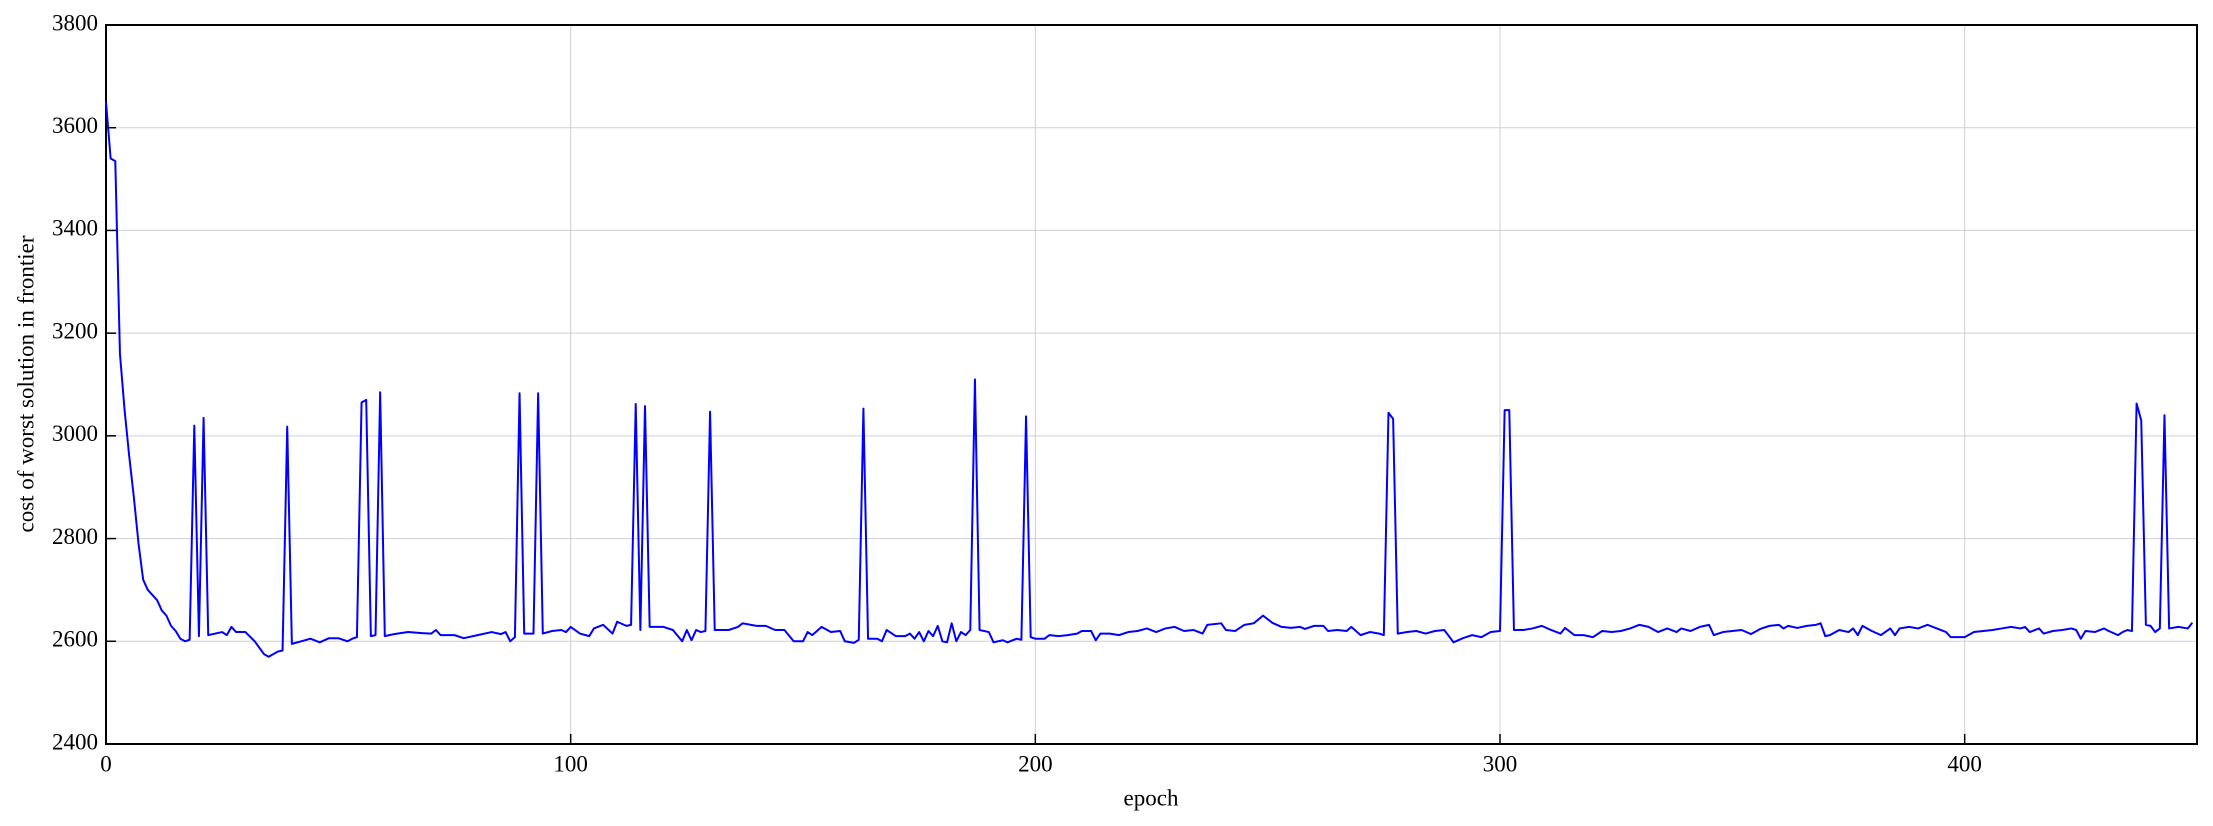 This screenshot has width=2213, height=826. What do you see at coordinates (75, 433) in the screenshot?
I see `y-tick-label: 3000` at bounding box center [75, 433].